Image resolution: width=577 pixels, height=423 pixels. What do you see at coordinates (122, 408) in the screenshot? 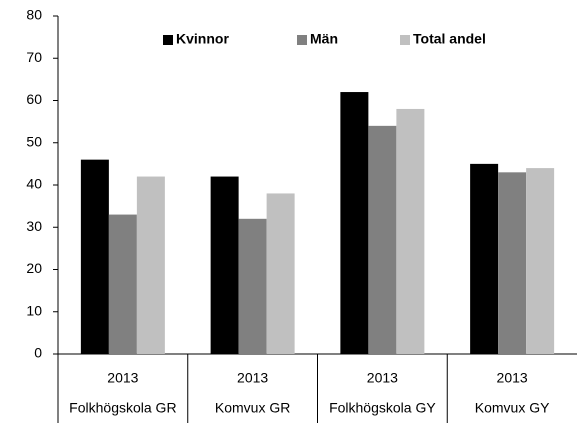
I see `x-tick-label: Folkhögskola GR` at bounding box center [122, 408].